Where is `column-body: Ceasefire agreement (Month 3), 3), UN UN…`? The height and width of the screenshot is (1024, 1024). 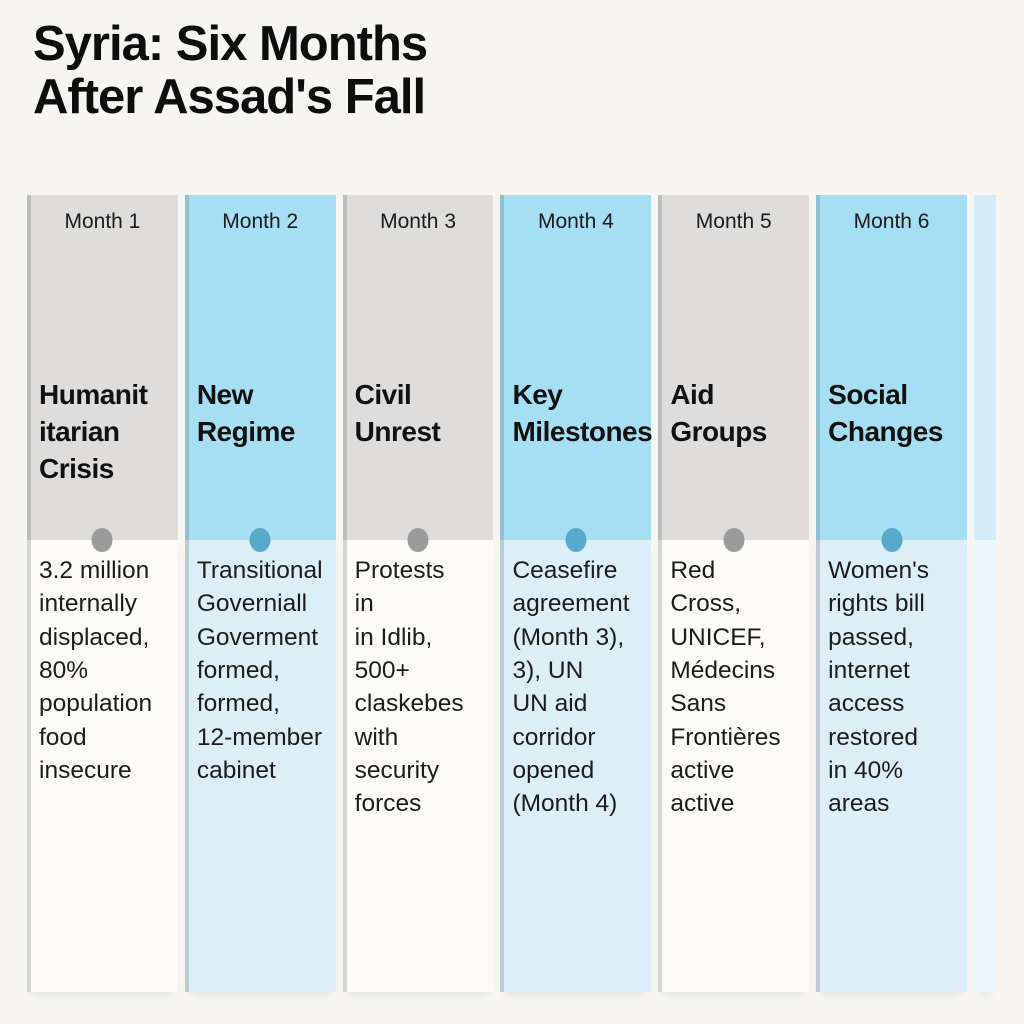 column-body: Ceasefire agreement (Month 3), 3), UN UN… is located at coordinates (571, 687).